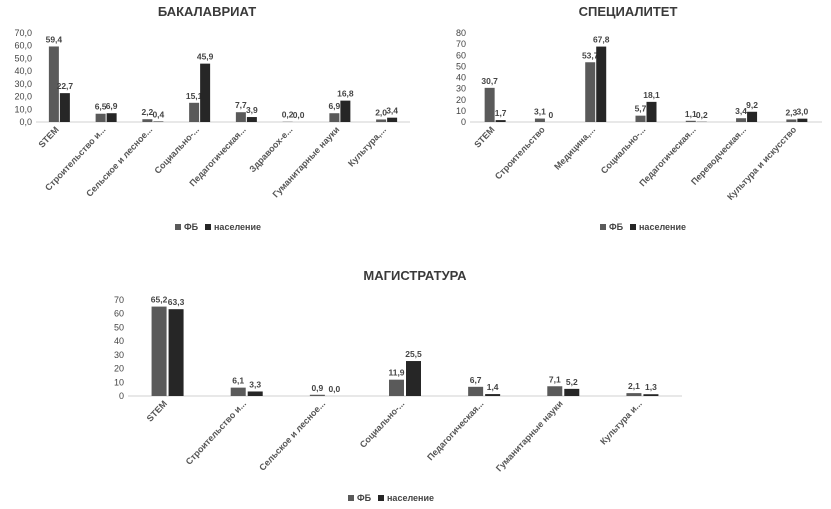  What do you see at coordinates (489, 81) in the screenshot?
I see `data-label: 30,7` at bounding box center [489, 81].